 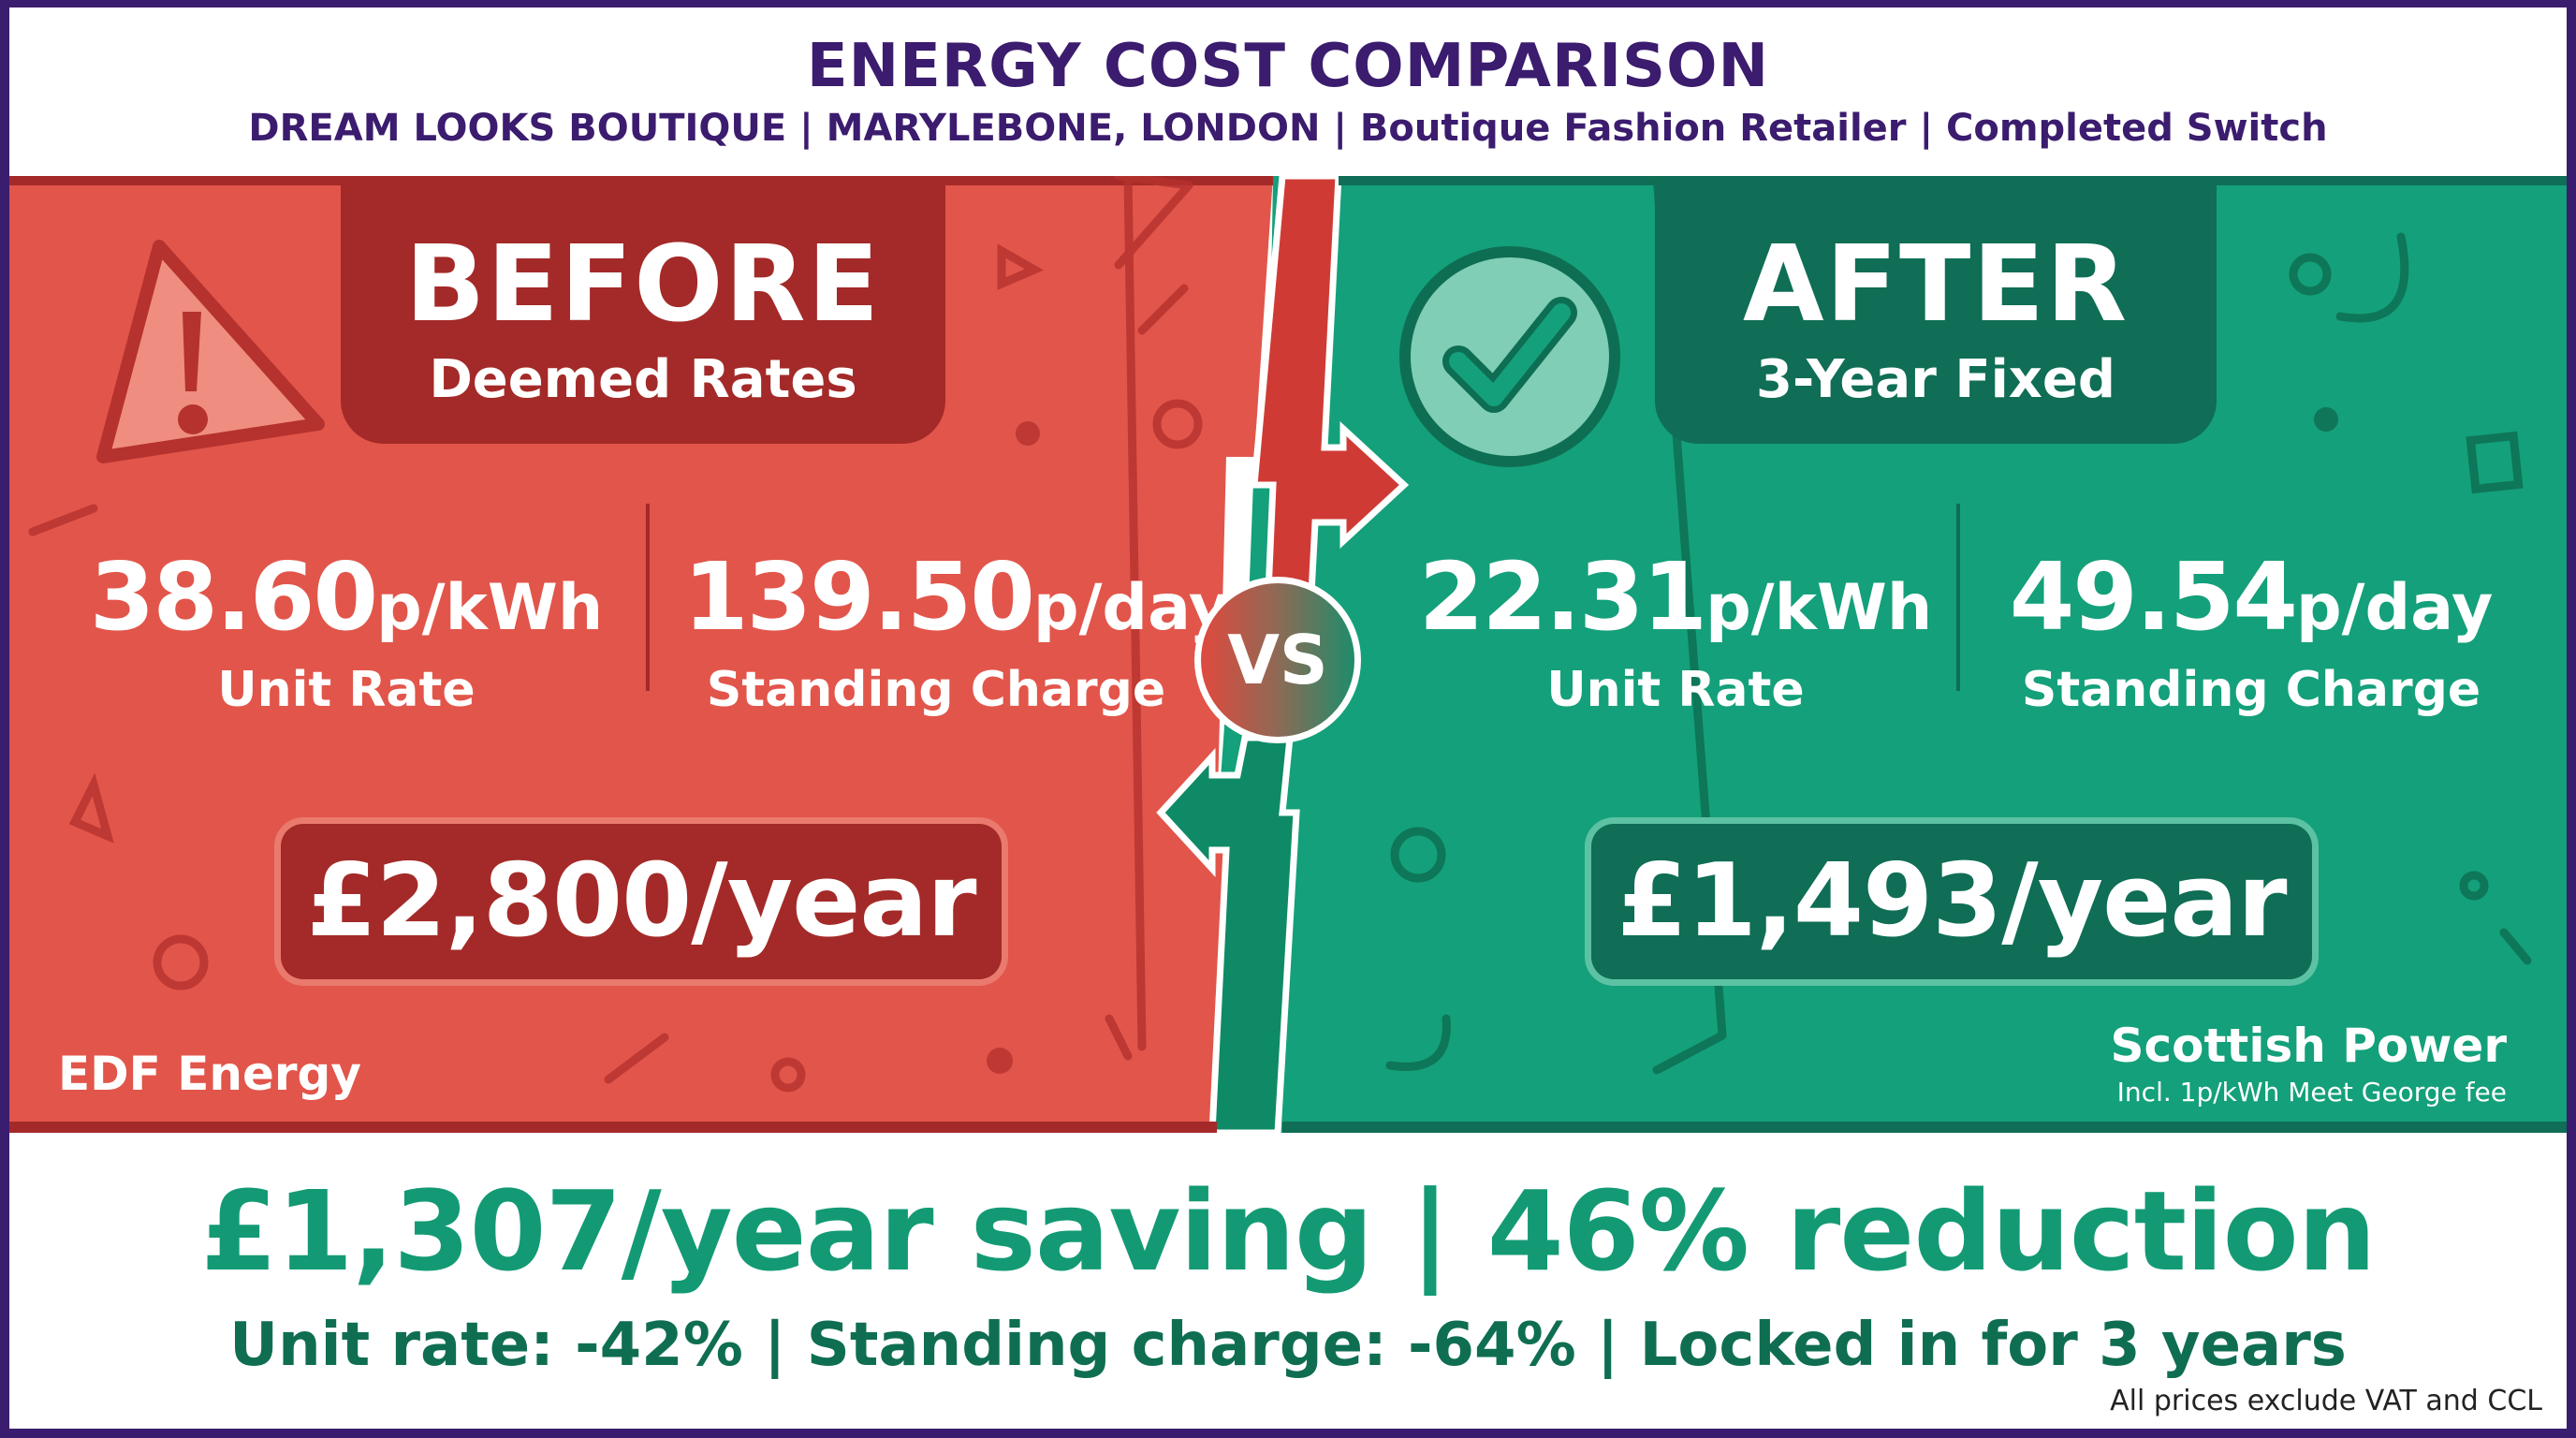 I want to click on after-annual-cost: £1,493/year, so click(x=1951, y=901).